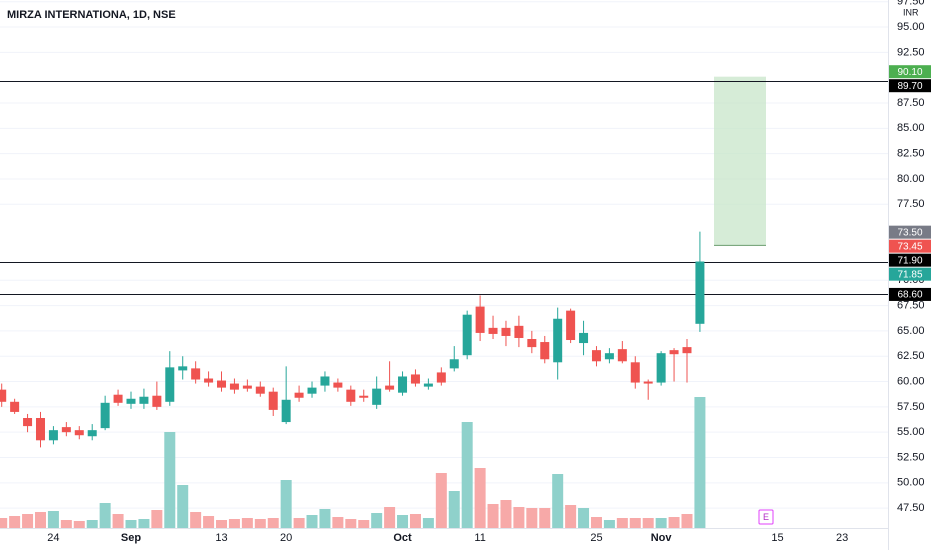 This screenshot has height=550, width=932. Describe the element at coordinates (911, 432) in the screenshot. I see `y-tick-label: 55.00` at that location.